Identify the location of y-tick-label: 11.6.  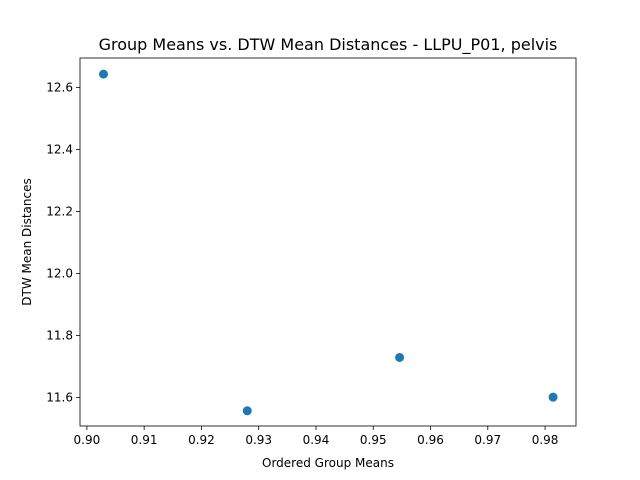
(59, 397).